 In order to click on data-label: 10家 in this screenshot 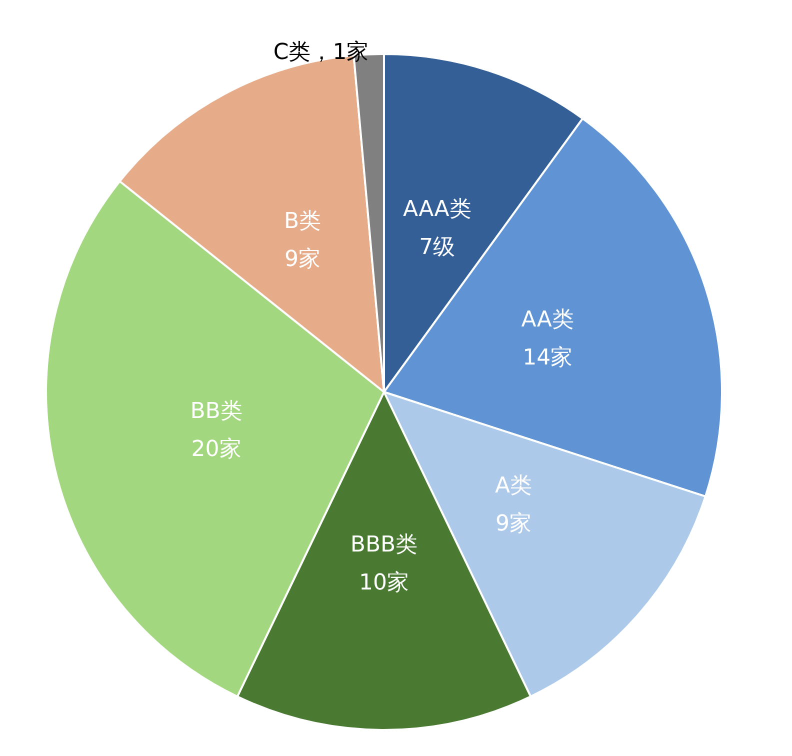, I will do `click(384, 583)`.